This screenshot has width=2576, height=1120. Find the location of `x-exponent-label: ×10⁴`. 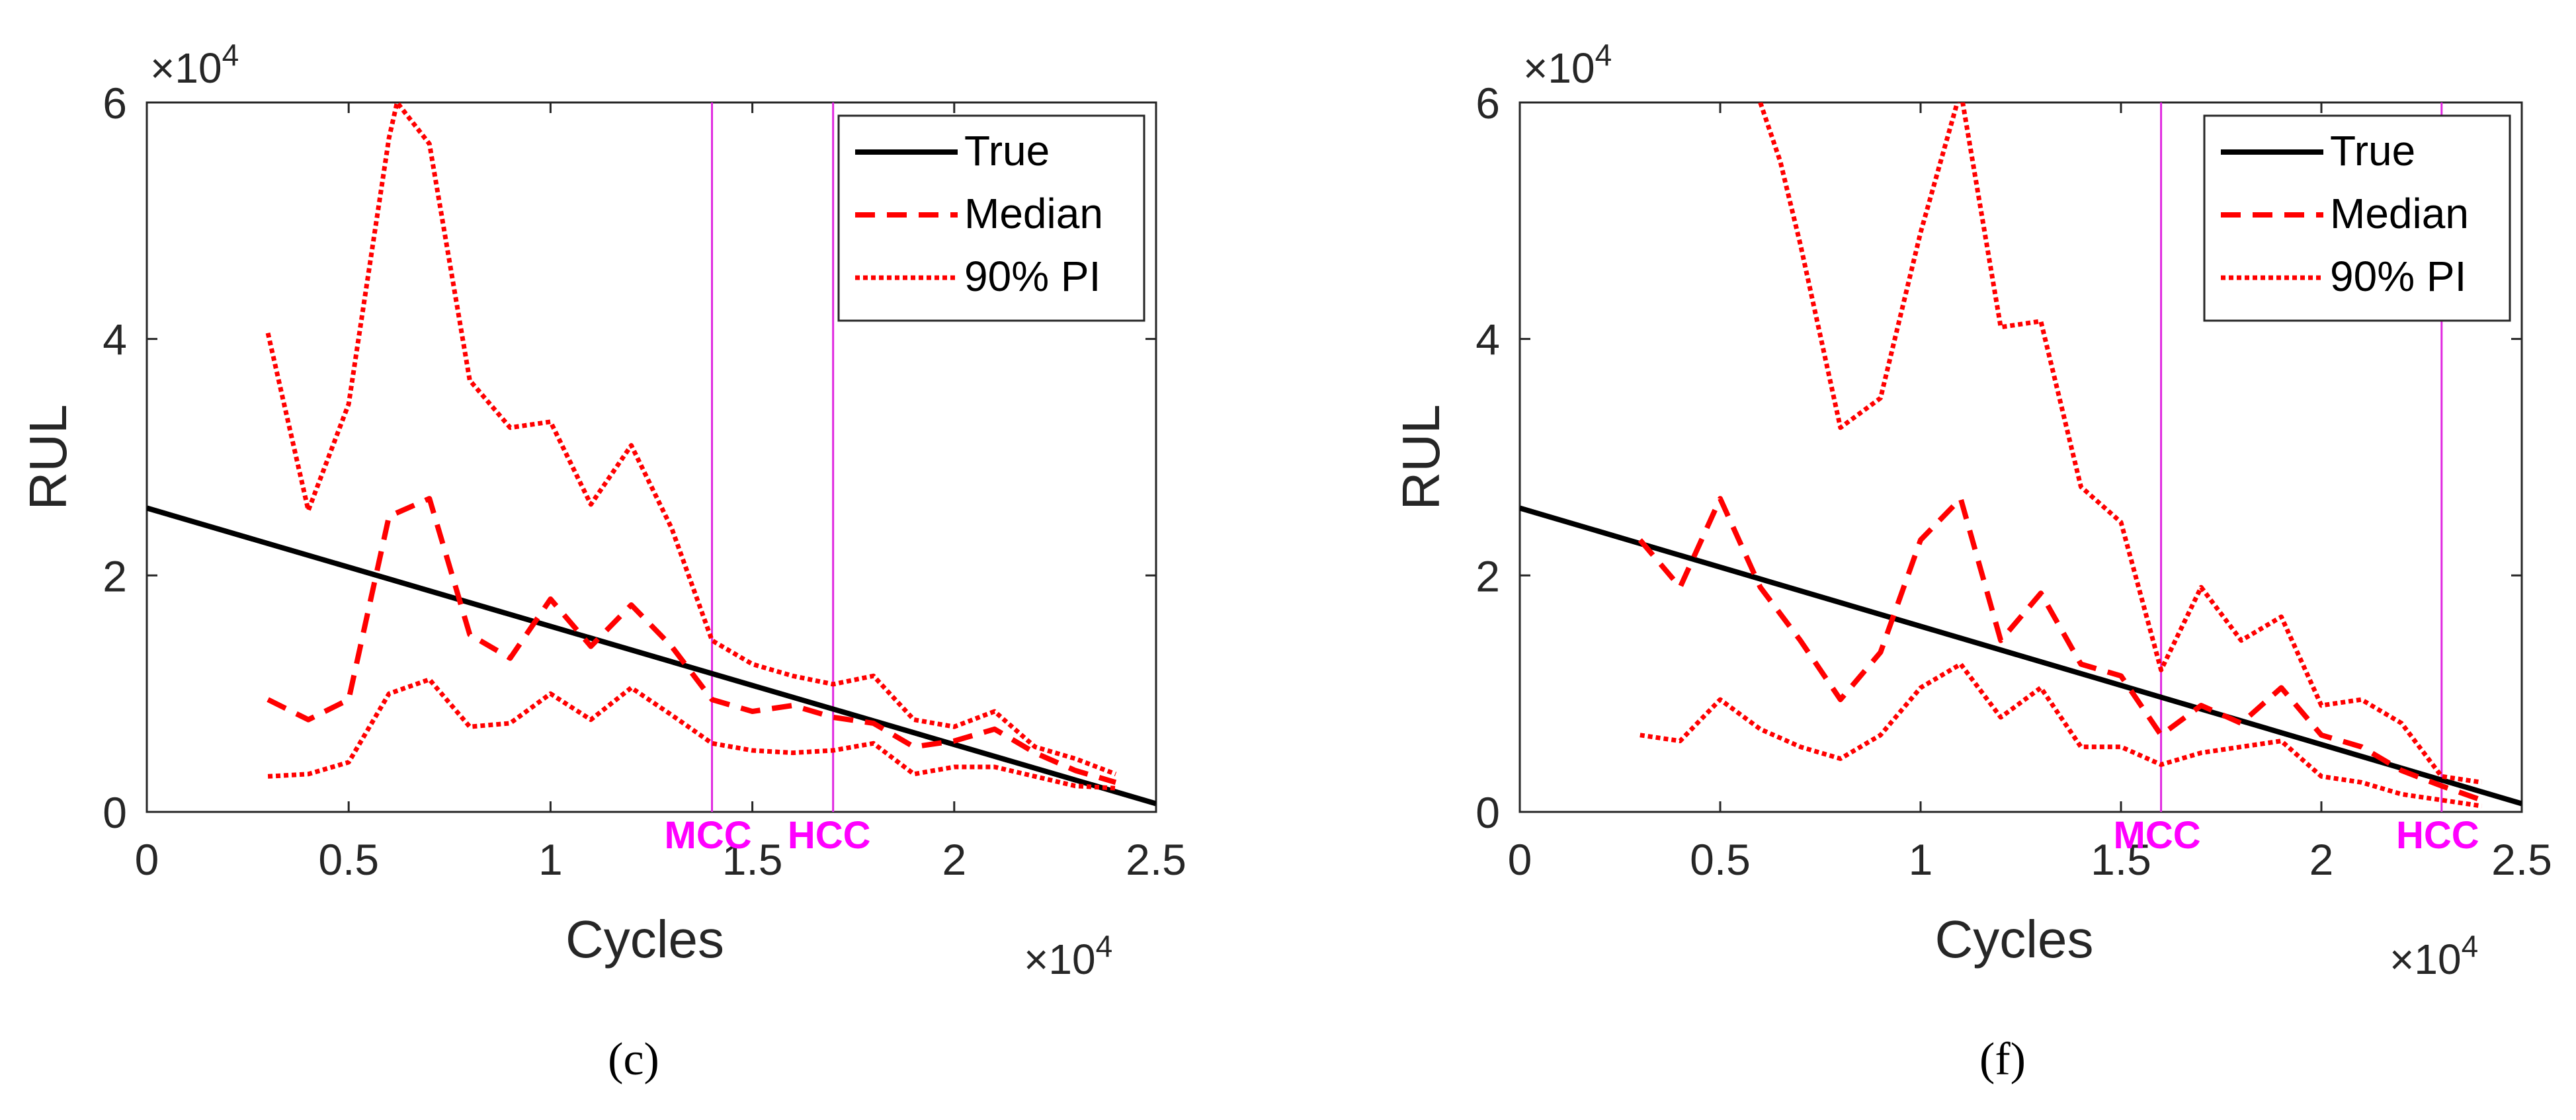

x-exponent-label: ×10⁴ is located at coordinates (2433, 956).